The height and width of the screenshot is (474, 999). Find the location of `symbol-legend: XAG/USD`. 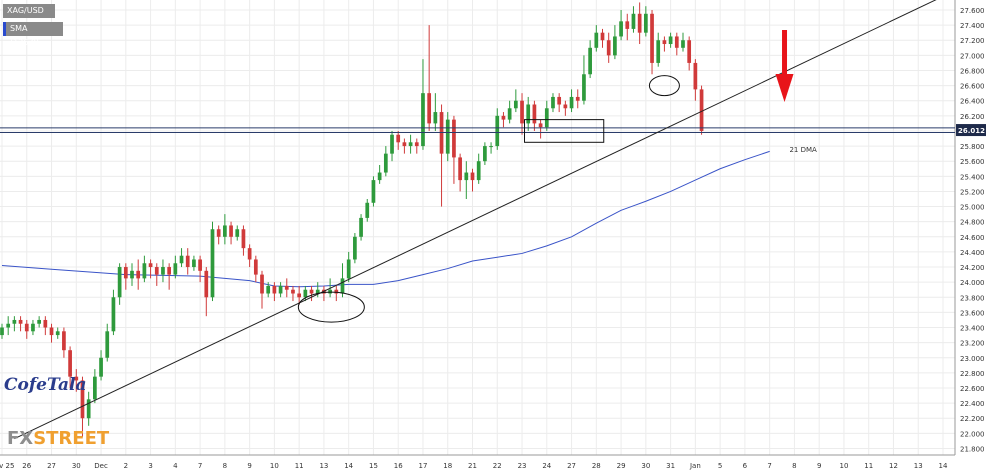

symbol-legend: XAG/USD is located at coordinates (29, 11).